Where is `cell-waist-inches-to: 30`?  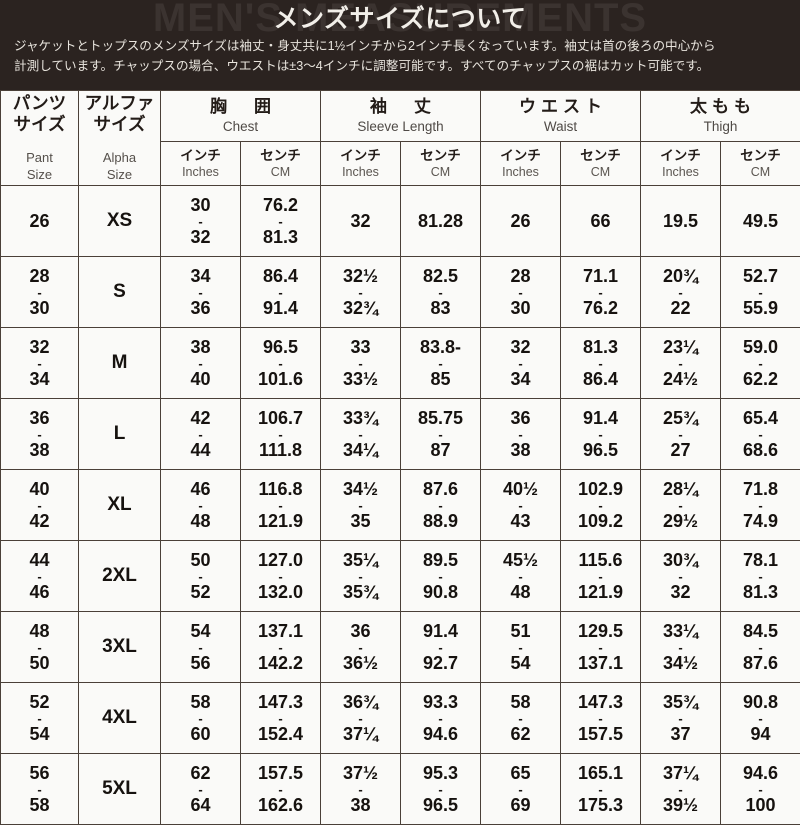 cell-waist-inches-to: 30 is located at coordinates (521, 308).